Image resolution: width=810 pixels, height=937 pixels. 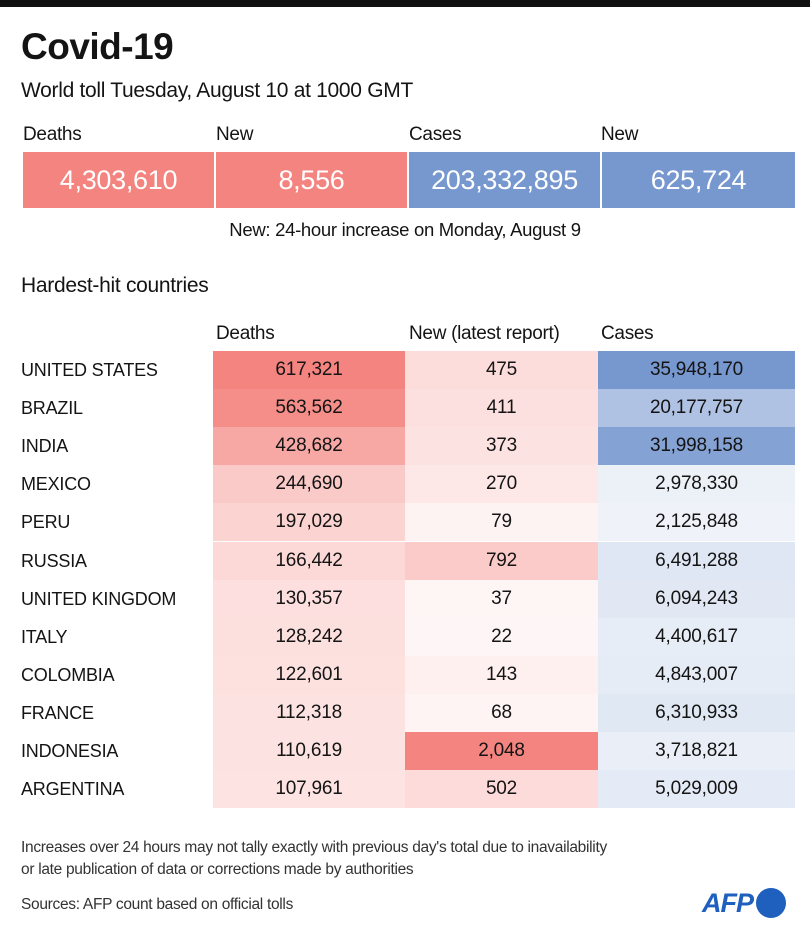 What do you see at coordinates (45, 446) in the screenshot?
I see `country-label: INDIA` at bounding box center [45, 446].